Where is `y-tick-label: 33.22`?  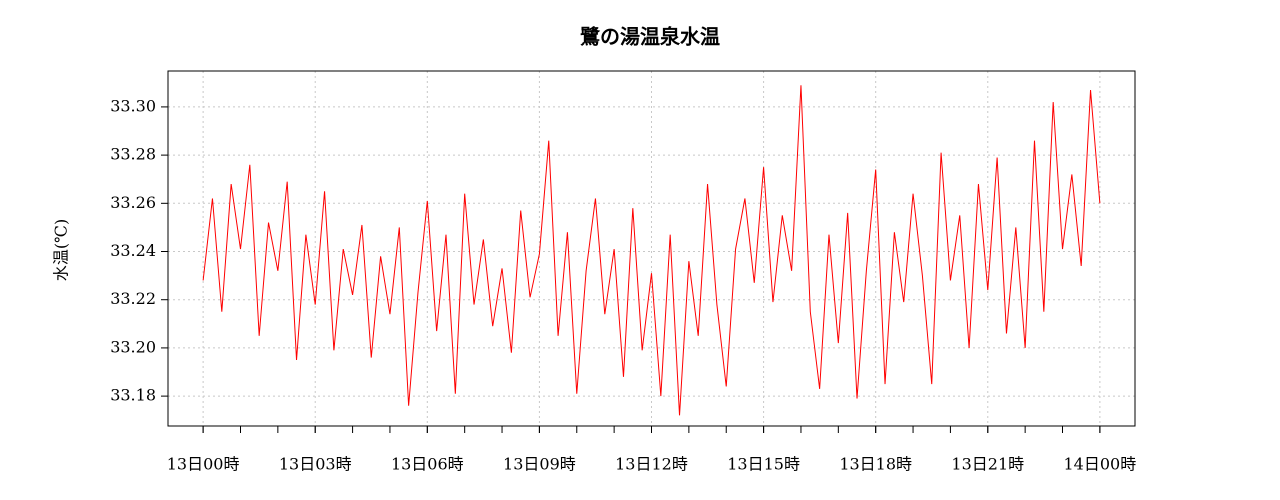 y-tick-label: 33.22 is located at coordinates (133, 298).